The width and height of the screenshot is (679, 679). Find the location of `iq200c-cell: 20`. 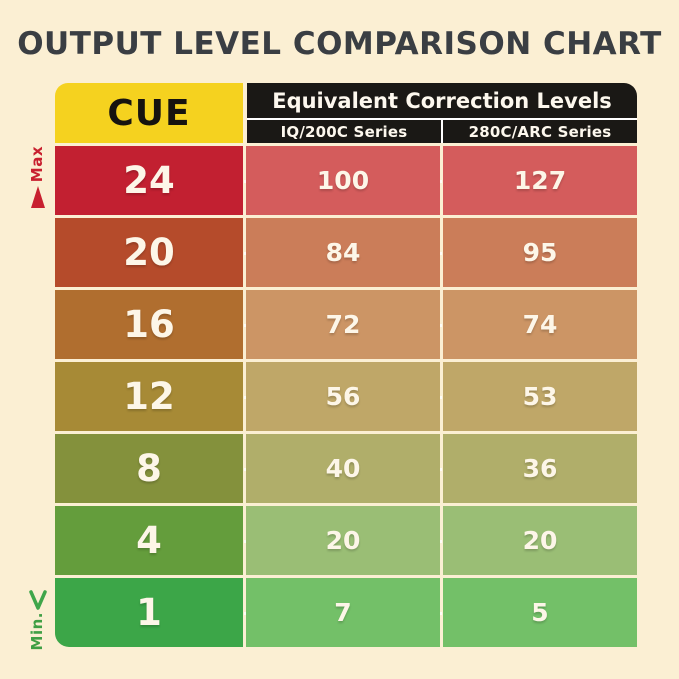

iq200c-cell: 20 is located at coordinates (343, 540).